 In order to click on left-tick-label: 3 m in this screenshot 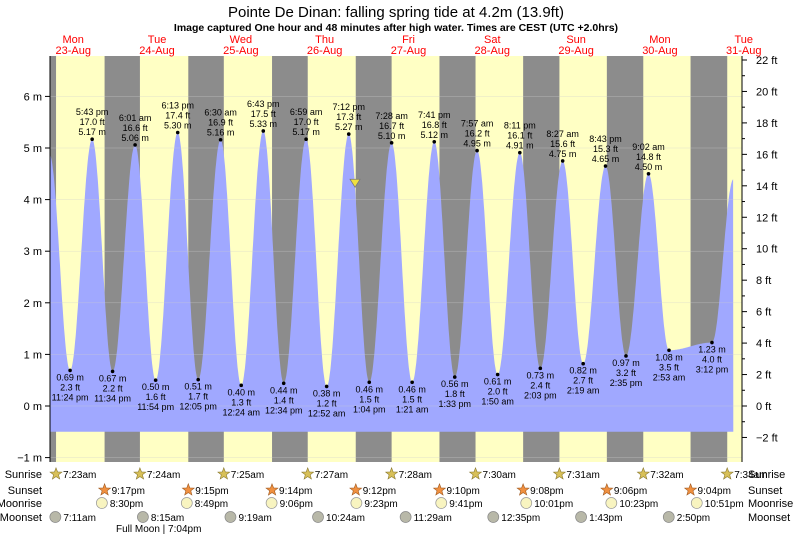, I will do `click(33, 252)`.